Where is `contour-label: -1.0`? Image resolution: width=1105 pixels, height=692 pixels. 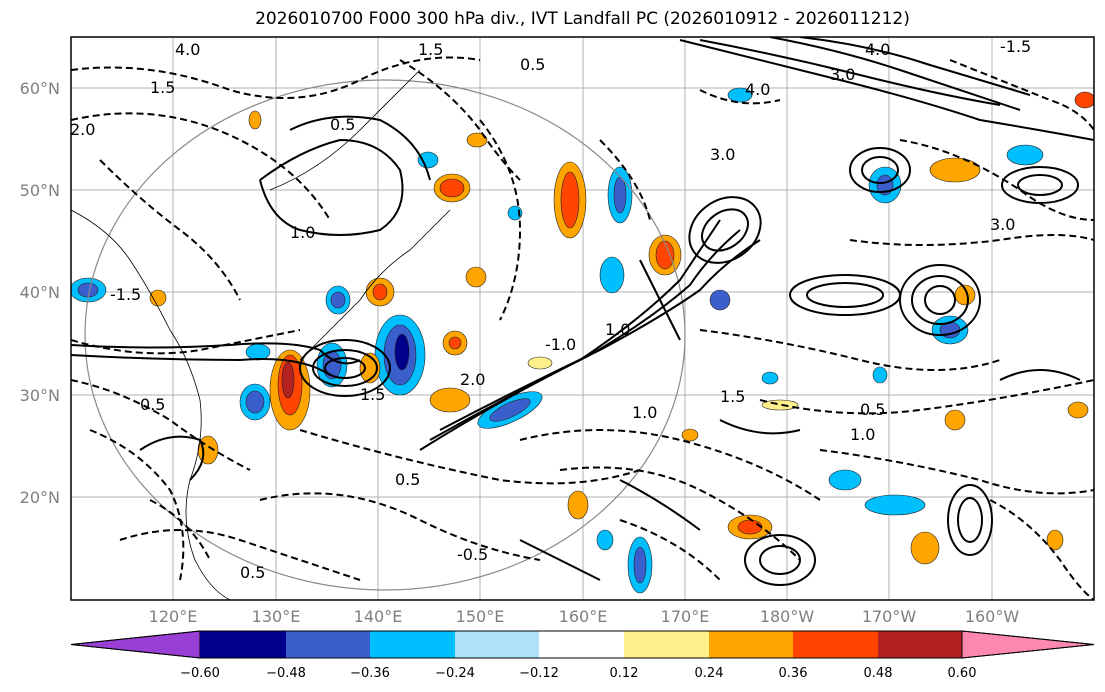 contour-label: -1.0 is located at coordinates (560, 344).